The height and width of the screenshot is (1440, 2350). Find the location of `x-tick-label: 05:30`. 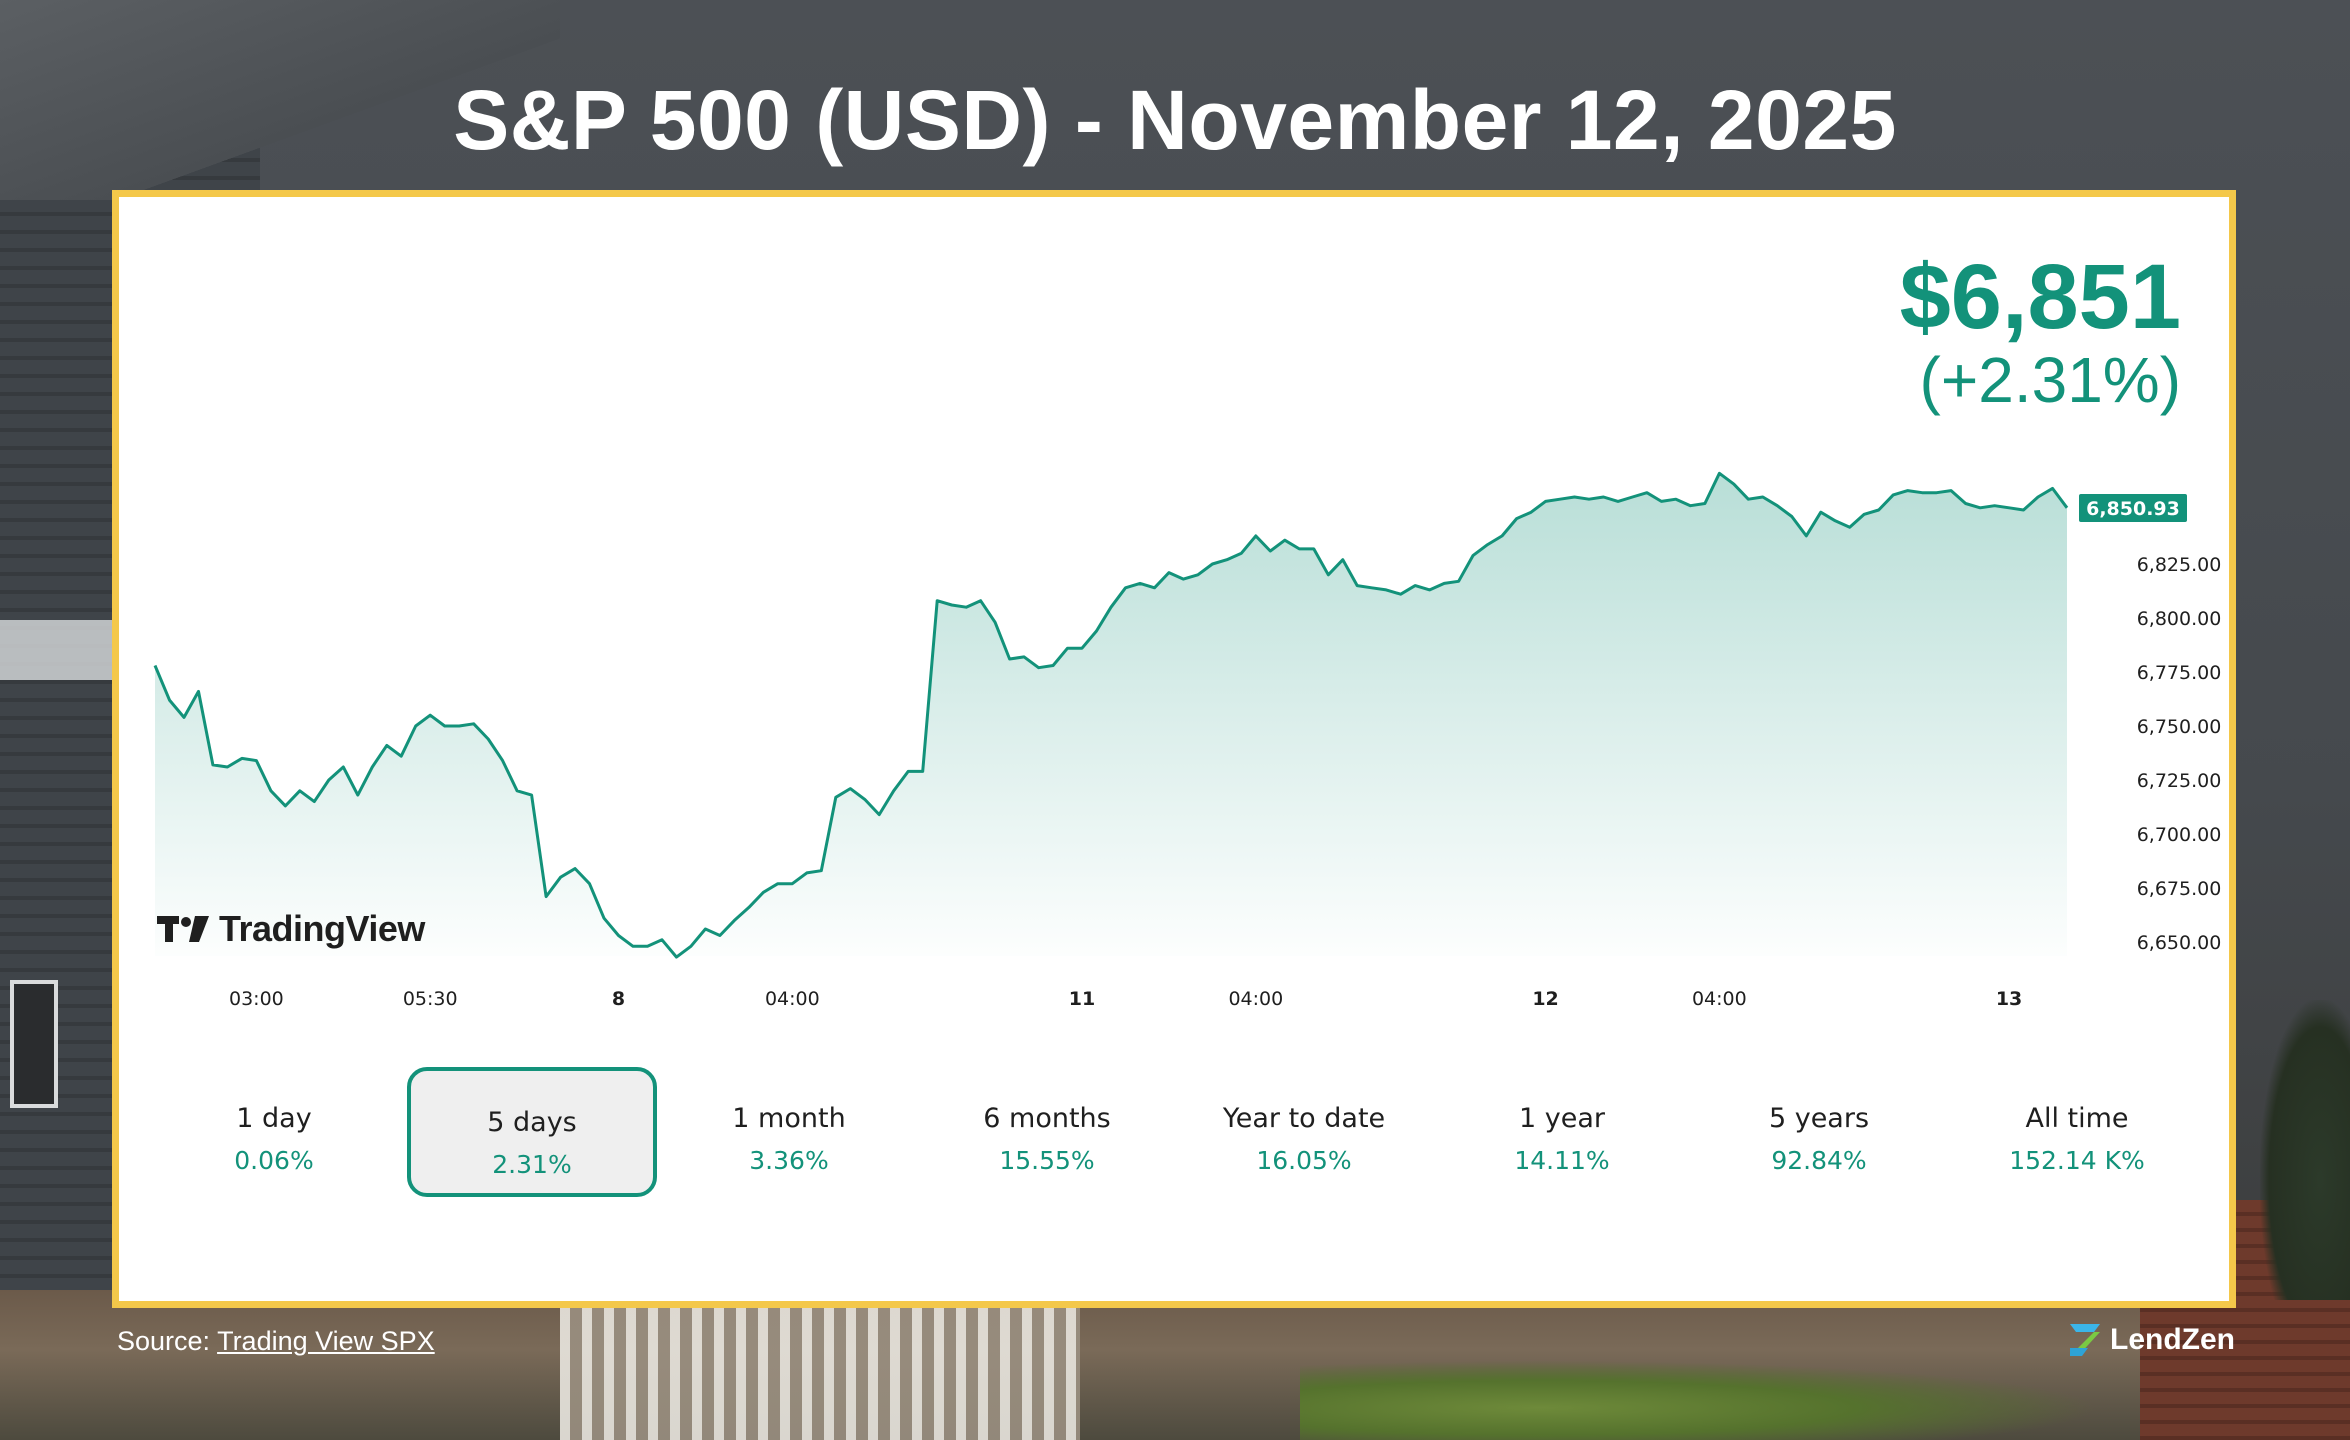

x-tick-label: 05:30 is located at coordinates (430, 999).